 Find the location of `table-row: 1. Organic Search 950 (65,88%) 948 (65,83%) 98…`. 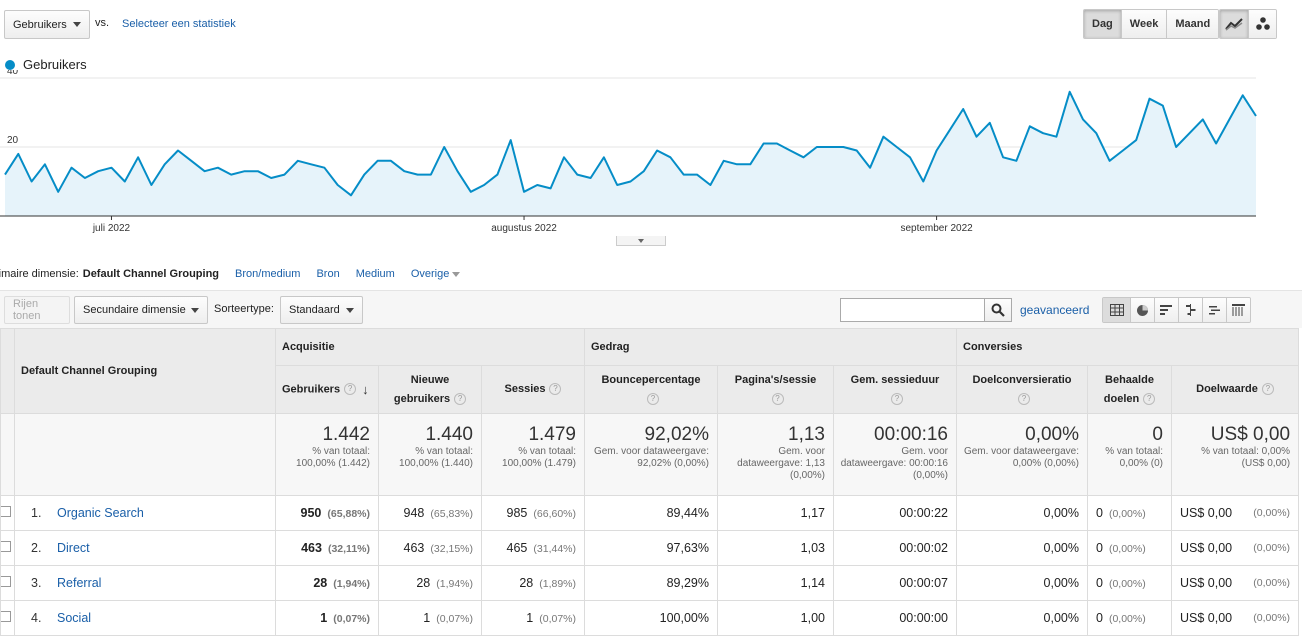

table-row: 1. Organic Search 950 (65,88%) 948 (65,83%) 98… is located at coordinates (650, 513).